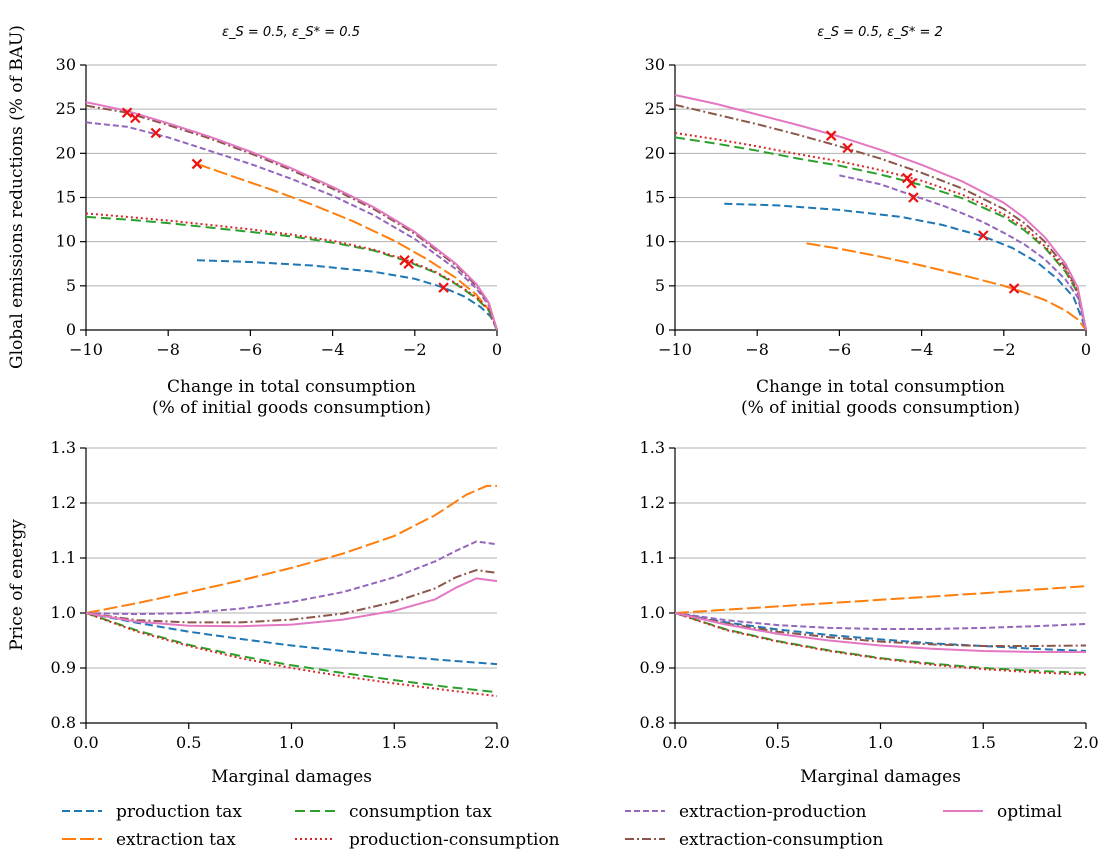 This screenshot has height=858, width=1105. I want to click on y-tick-label: 20, so click(655, 152).